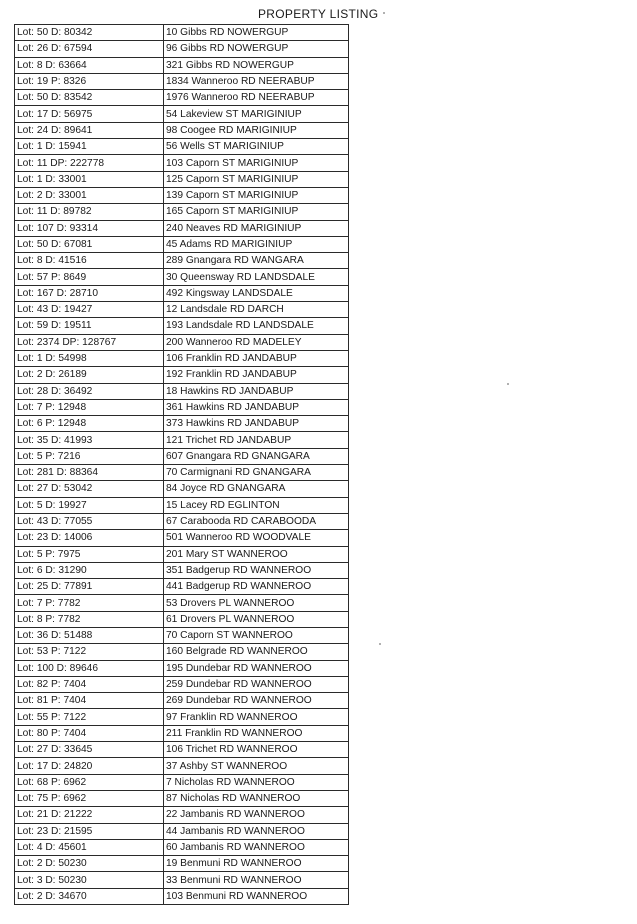 The image size is (637, 924). Describe the element at coordinates (89, 424) in the screenshot. I see `lot-cell: Lot: 6 P: 12948` at that location.